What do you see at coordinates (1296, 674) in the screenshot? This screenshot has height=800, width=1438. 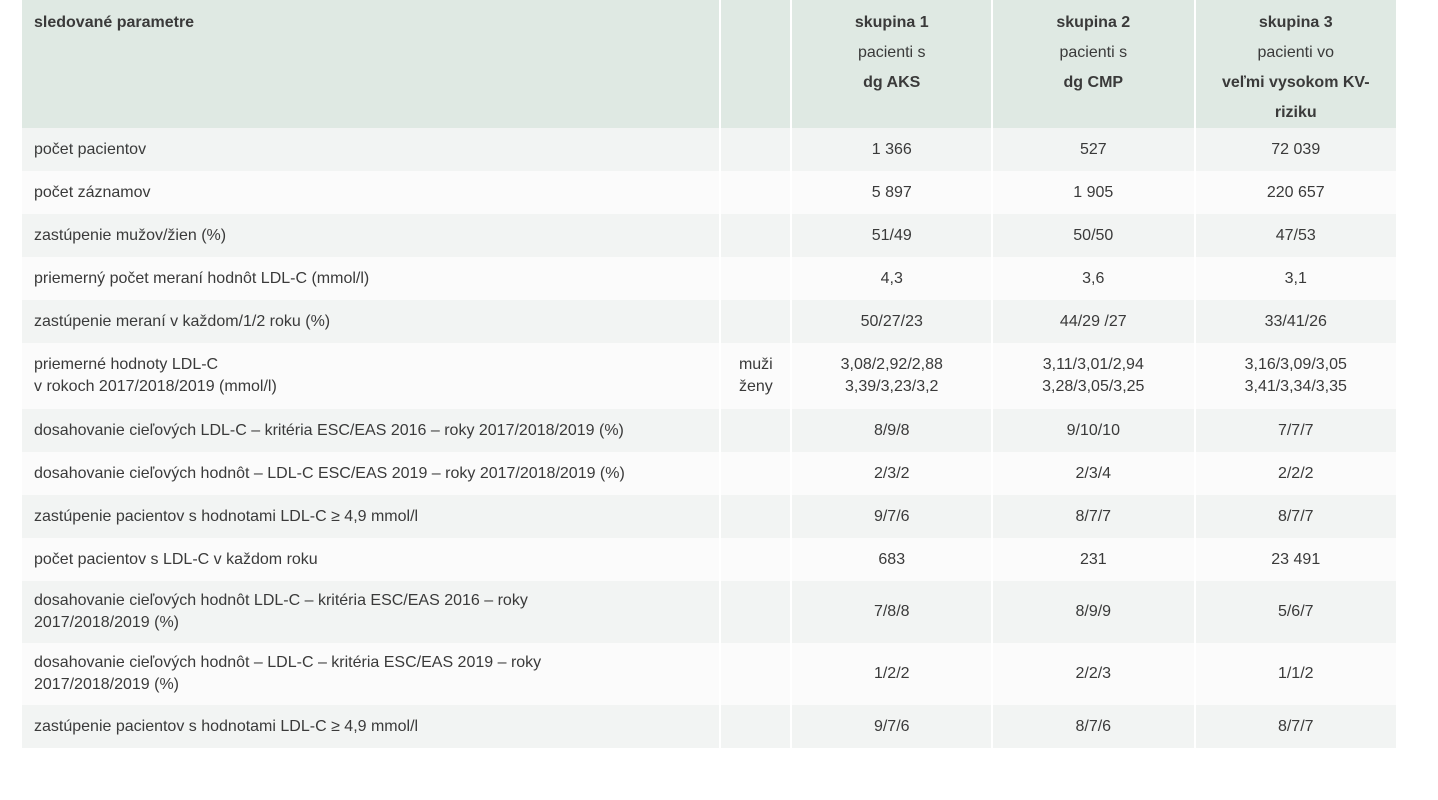 I see `cell: 1/1/2` at bounding box center [1296, 674].